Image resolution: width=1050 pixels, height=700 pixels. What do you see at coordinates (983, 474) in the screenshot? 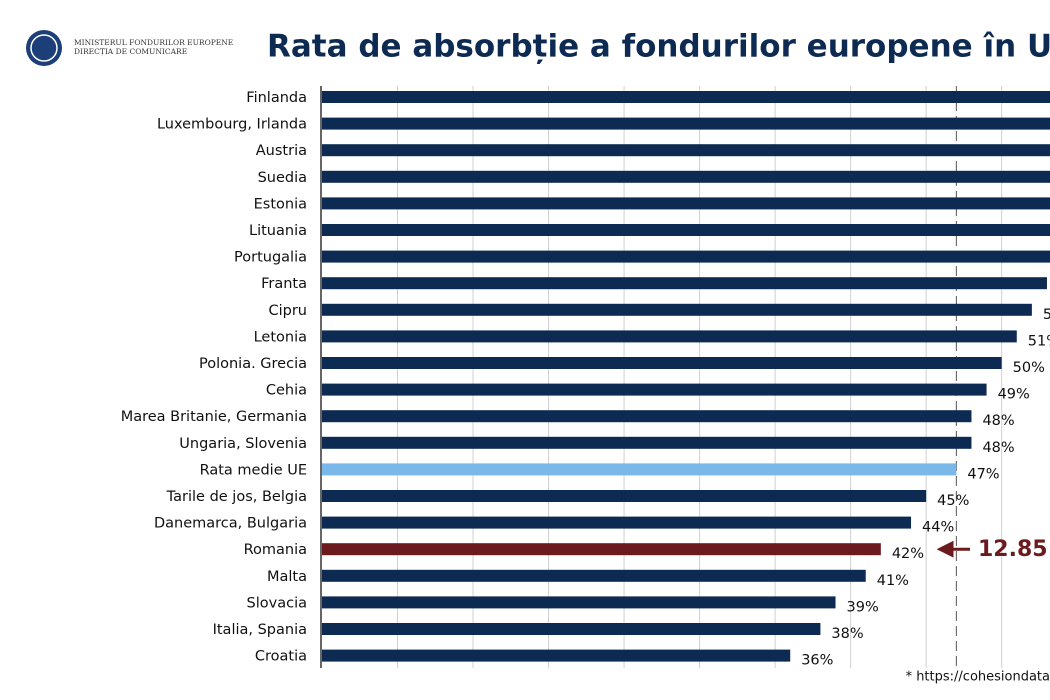
I see `value-label: 47%` at bounding box center [983, 474].